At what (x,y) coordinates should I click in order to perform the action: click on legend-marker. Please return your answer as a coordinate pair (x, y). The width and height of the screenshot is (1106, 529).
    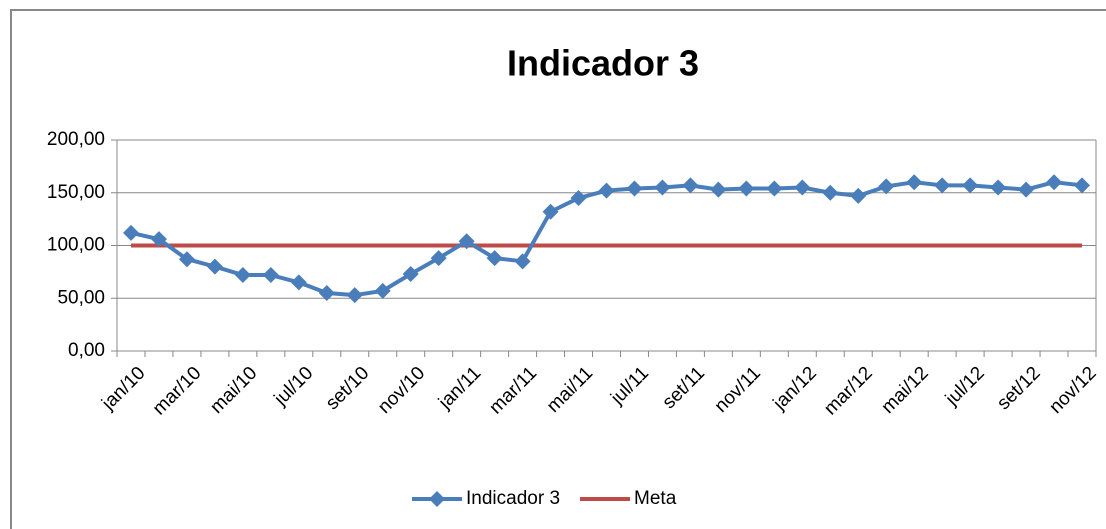
    Looking at the image, I should click on (437, 499).